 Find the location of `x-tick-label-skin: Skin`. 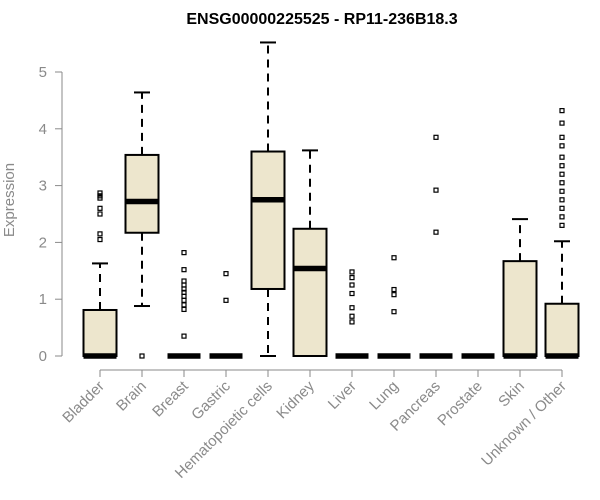

x-tick-label-skin: Skin is located at coordinates (511, 394).